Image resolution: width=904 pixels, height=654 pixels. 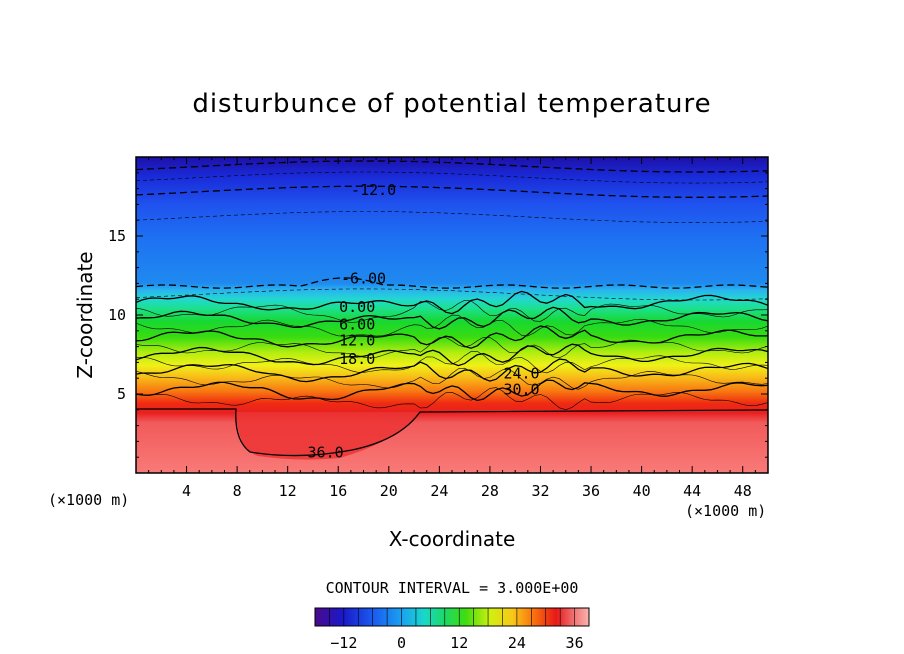 I want to click on contour-label-0: -12.0, so click(x=373, y=190).